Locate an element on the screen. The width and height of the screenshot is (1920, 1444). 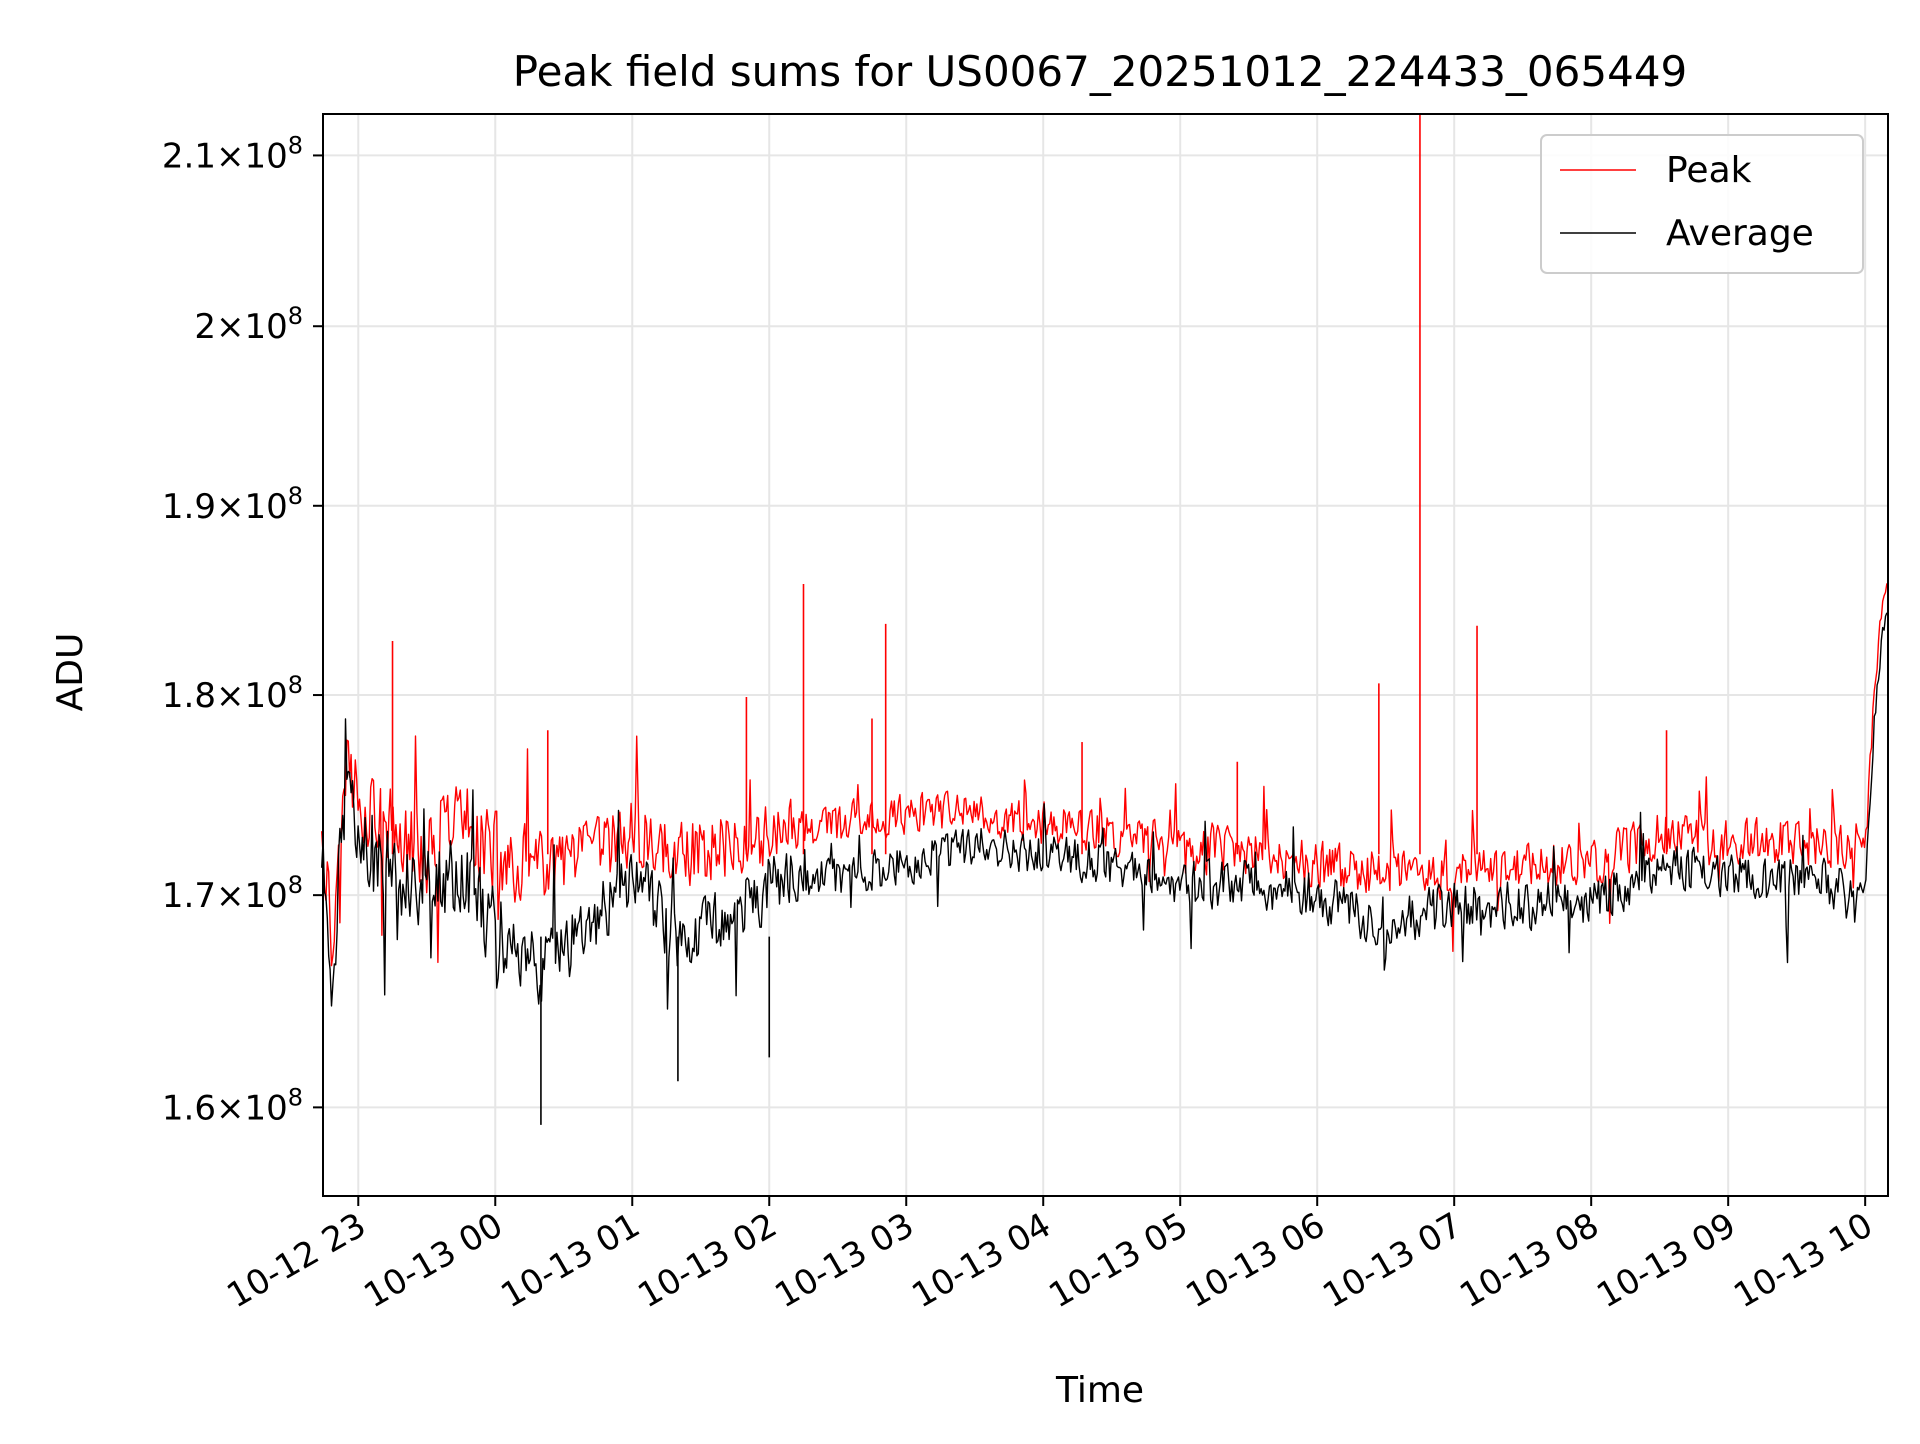
y-tick-label: 1.6×108 is located at coordinates (232, 1105).